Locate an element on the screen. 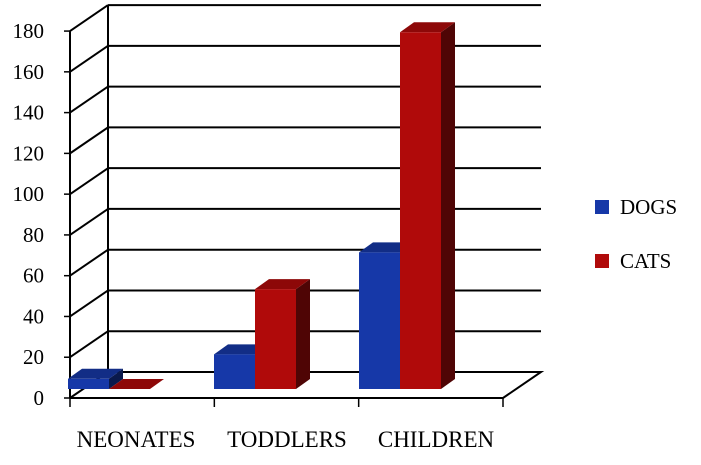  legend-item-dogs: DOGS is located at coordinates (636, 207).